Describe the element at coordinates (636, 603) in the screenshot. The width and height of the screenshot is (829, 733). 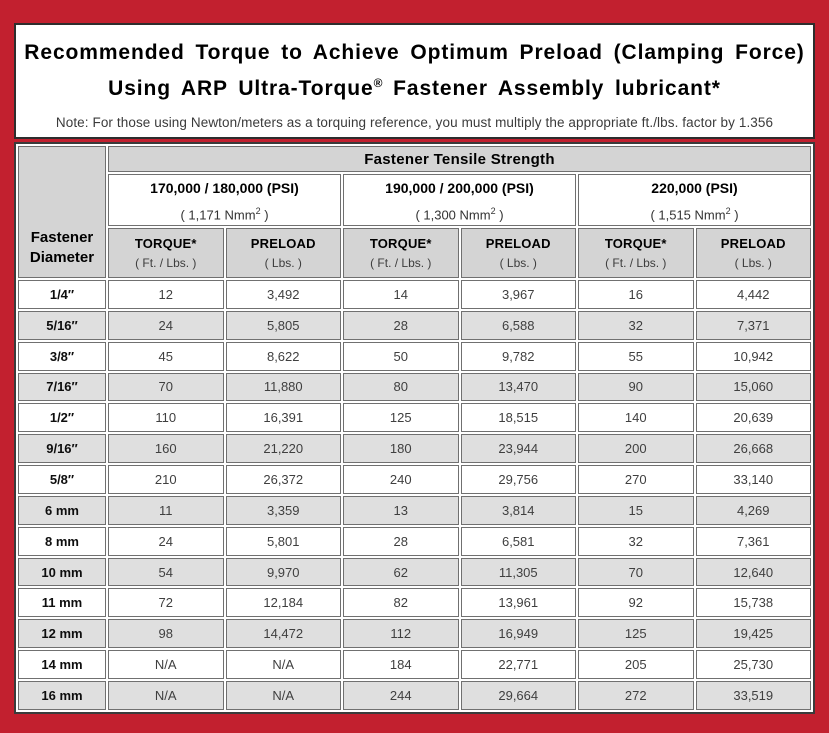
I see `value-cell: 92` at that location.